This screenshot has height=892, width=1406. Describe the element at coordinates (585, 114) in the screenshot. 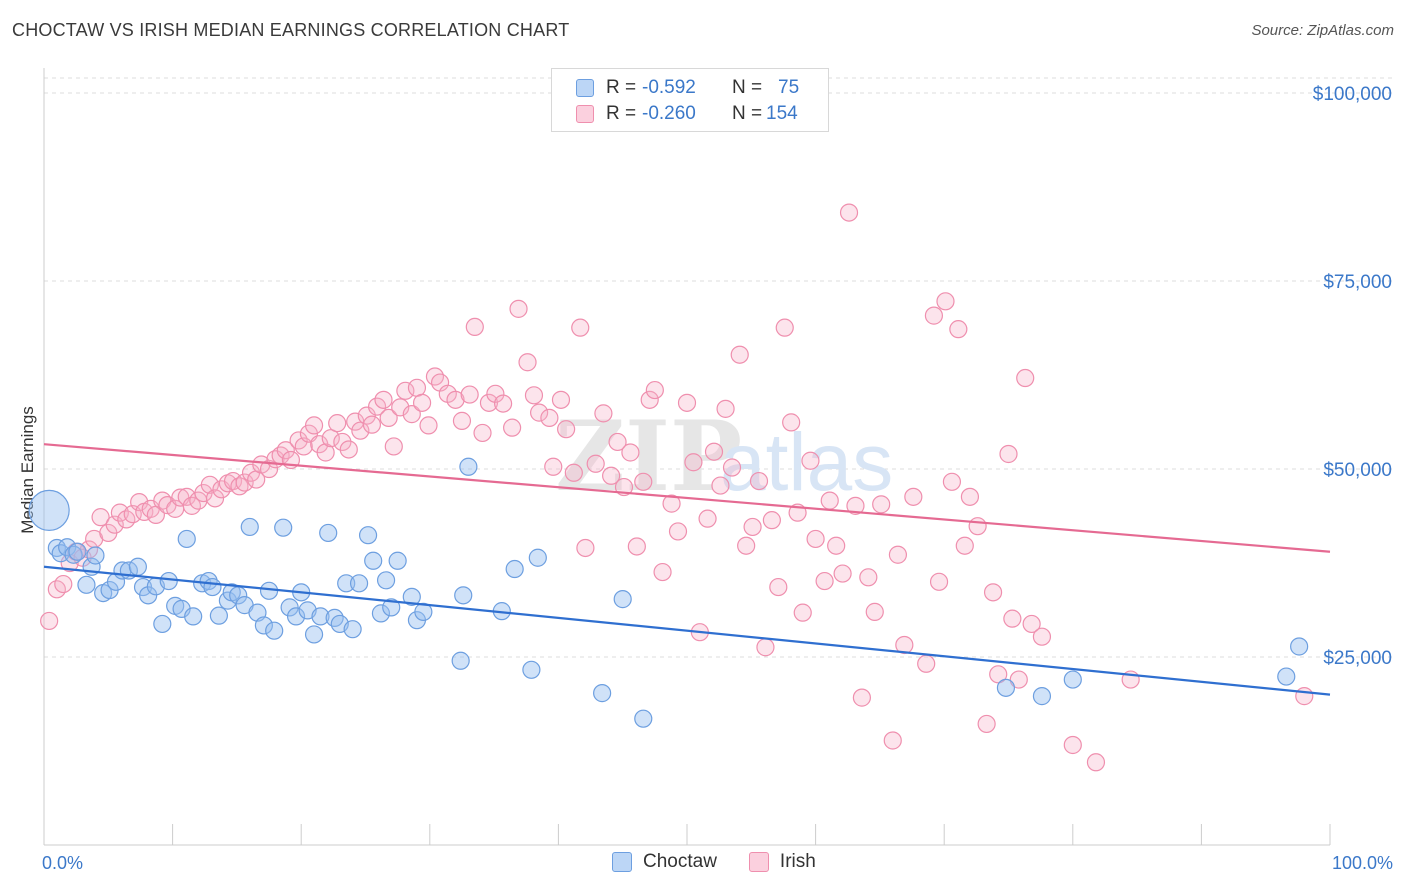

I see `irish-swatch` at that location.